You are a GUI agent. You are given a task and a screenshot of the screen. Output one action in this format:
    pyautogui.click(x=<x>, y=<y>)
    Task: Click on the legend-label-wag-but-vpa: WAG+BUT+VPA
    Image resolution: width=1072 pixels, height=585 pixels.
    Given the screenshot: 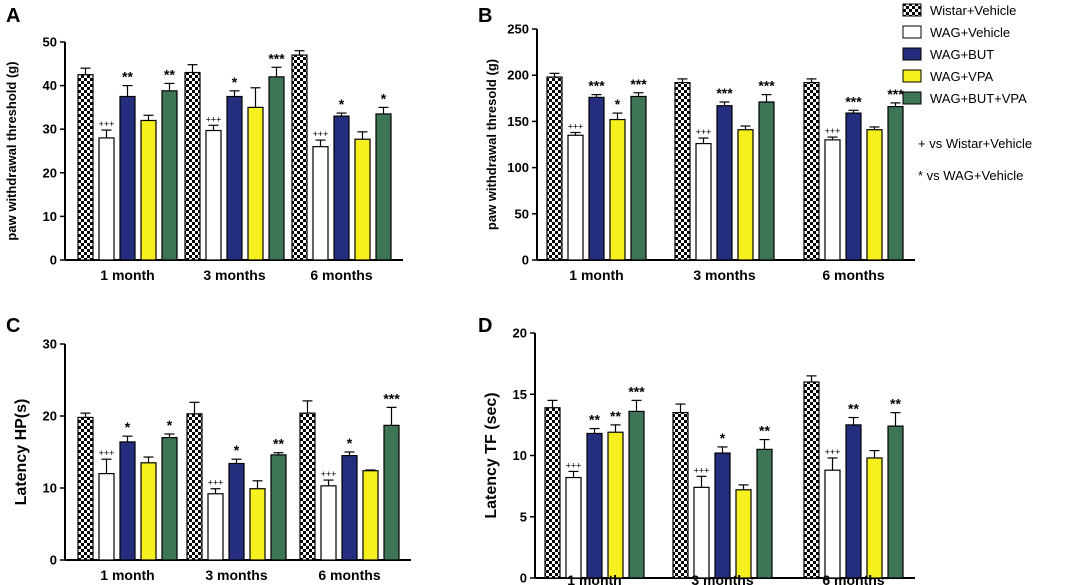 What is the action you would take?
    pyautogui.click(x=978, y=98)
    